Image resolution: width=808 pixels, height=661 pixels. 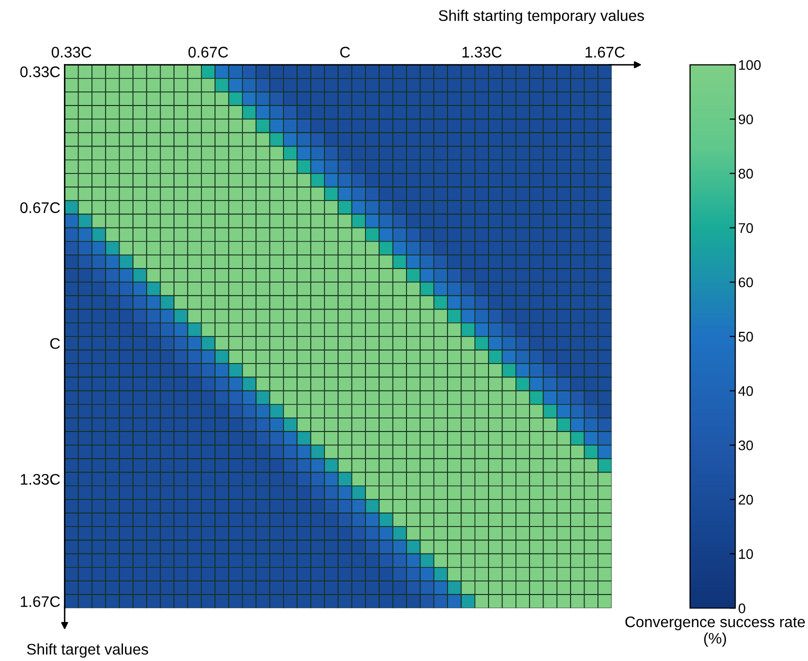 What do you see at coordinates (745, 282) in the screenshot?
I see `color-bar-label: 60` at bounding box center [745, 282].